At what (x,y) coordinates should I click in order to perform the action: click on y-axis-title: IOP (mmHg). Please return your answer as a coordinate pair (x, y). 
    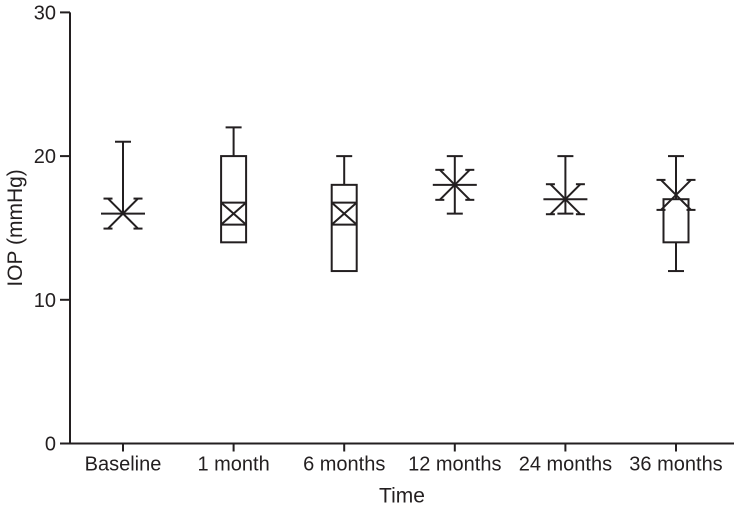
    Looking at the image, I should click on (15, 227).